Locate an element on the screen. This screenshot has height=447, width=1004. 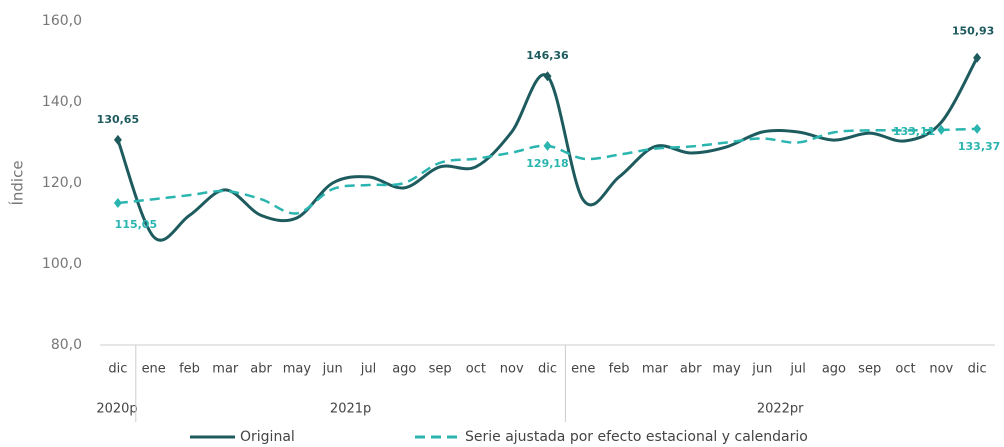
data-label: 133,37 is located at coordinates (979, 146).